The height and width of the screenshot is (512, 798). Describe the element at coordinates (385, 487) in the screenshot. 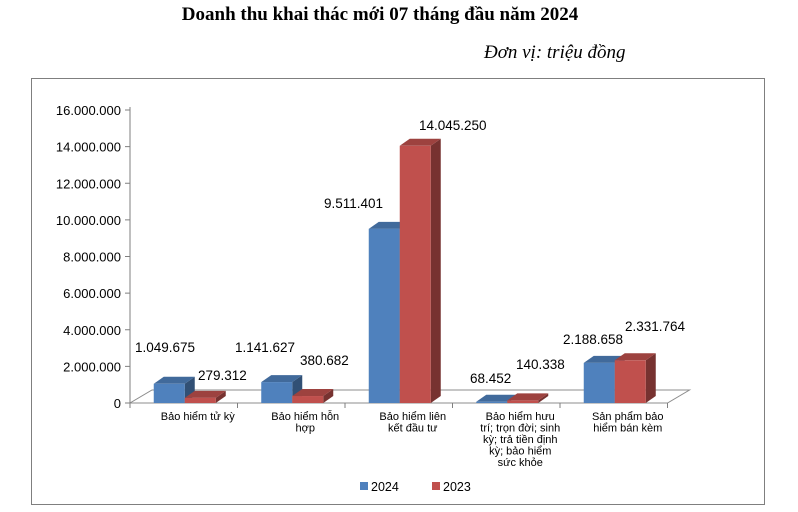

I see `legend-label-2024: 2024` at that location.